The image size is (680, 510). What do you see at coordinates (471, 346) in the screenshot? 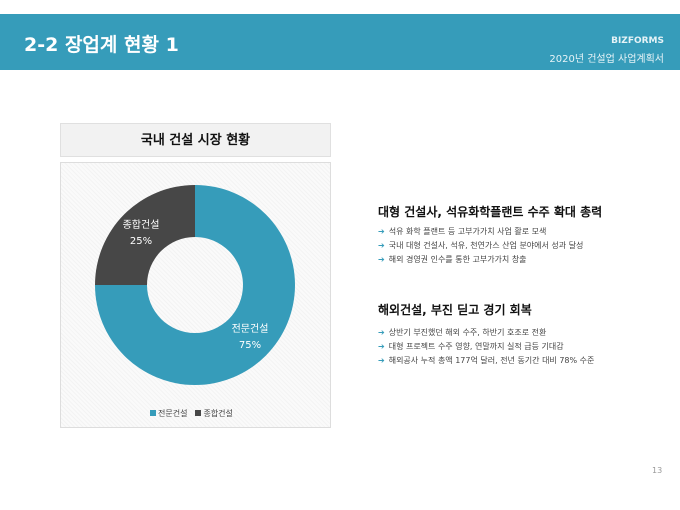
I see `bullet: ➔ 대형 프로젝트 수주 영향, 연말까지 실적 급등 기대감` at bounding box center [471, 346].